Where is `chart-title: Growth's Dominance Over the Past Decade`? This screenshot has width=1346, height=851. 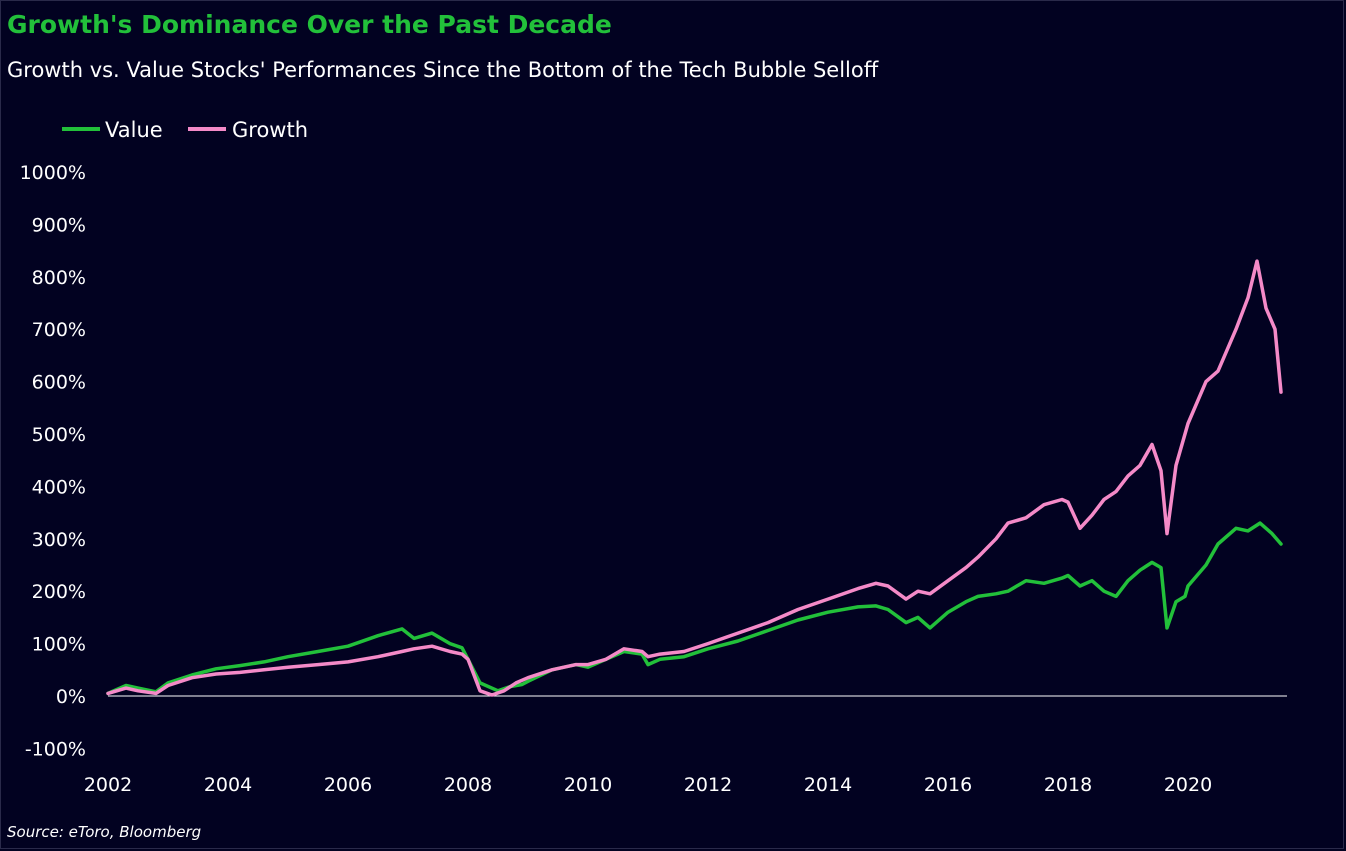 chart-title: Growth's Dominance Over the Past Decade is located at coordinates (309, 24).